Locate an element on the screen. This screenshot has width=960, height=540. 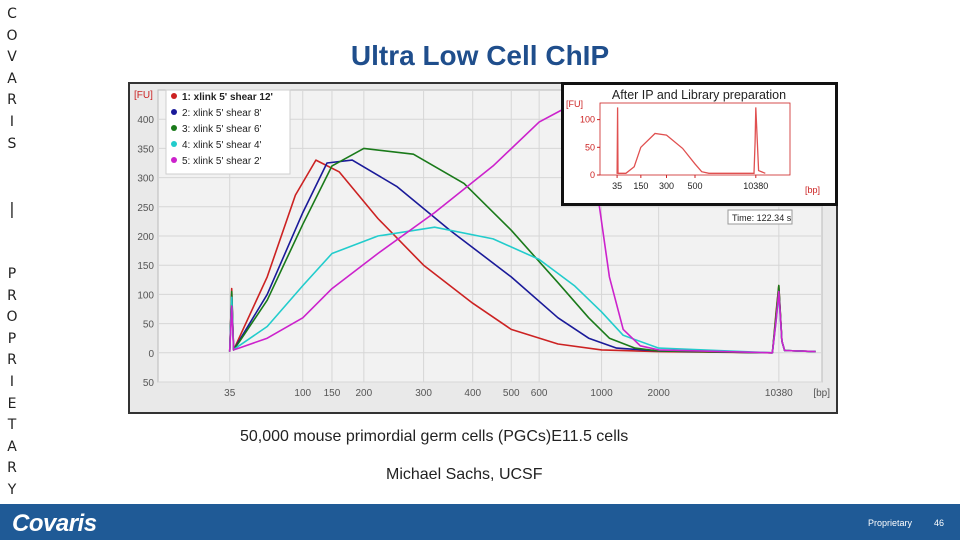
inset-title: After IP and Library preparation is located at coordinates (699, 95).